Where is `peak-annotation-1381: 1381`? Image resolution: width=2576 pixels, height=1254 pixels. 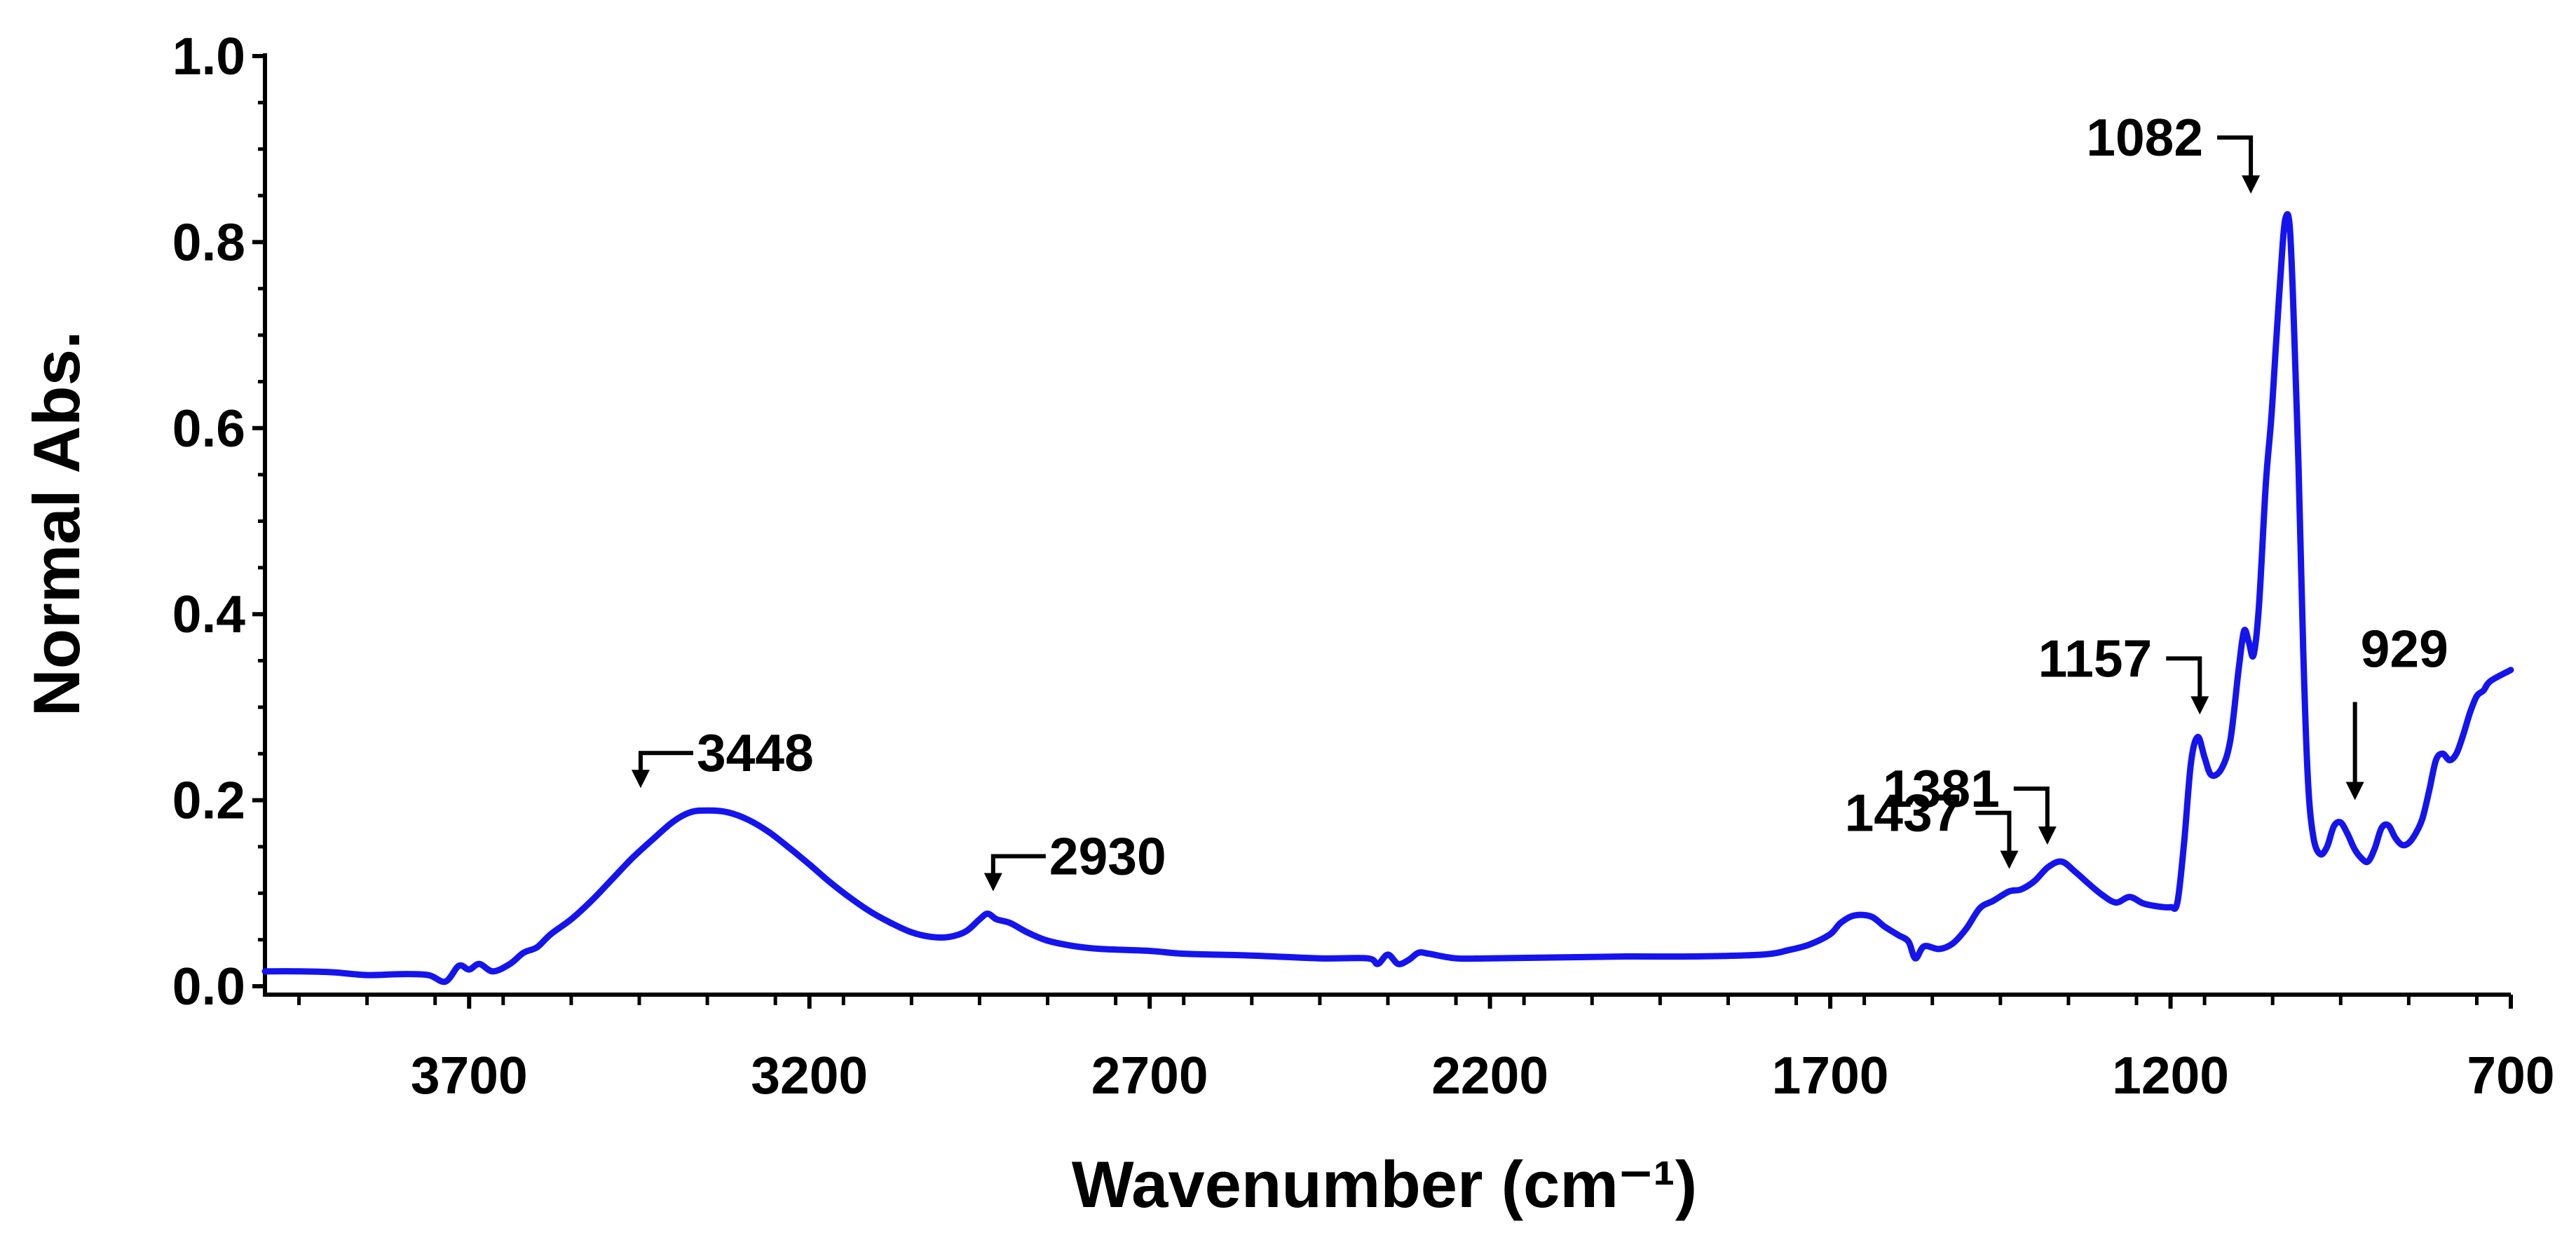
peak-annotation-1381: 1381 is located at coordinates (1967, 795).